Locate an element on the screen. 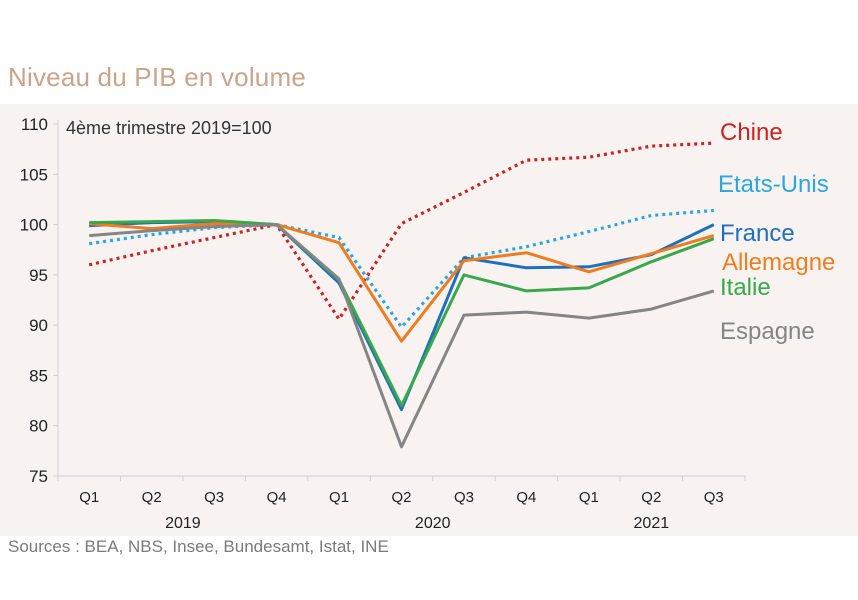  series-label-chine: Chine is located at coordinates (751, 132).